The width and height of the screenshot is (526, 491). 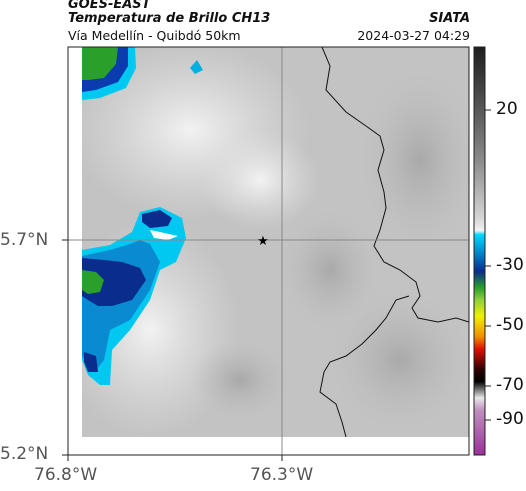 What do you see at coordinates (413, 35) in the screenshot?
I see `timestamp-label: 2024-03-27 04:29` at bounding box center [413, 35].